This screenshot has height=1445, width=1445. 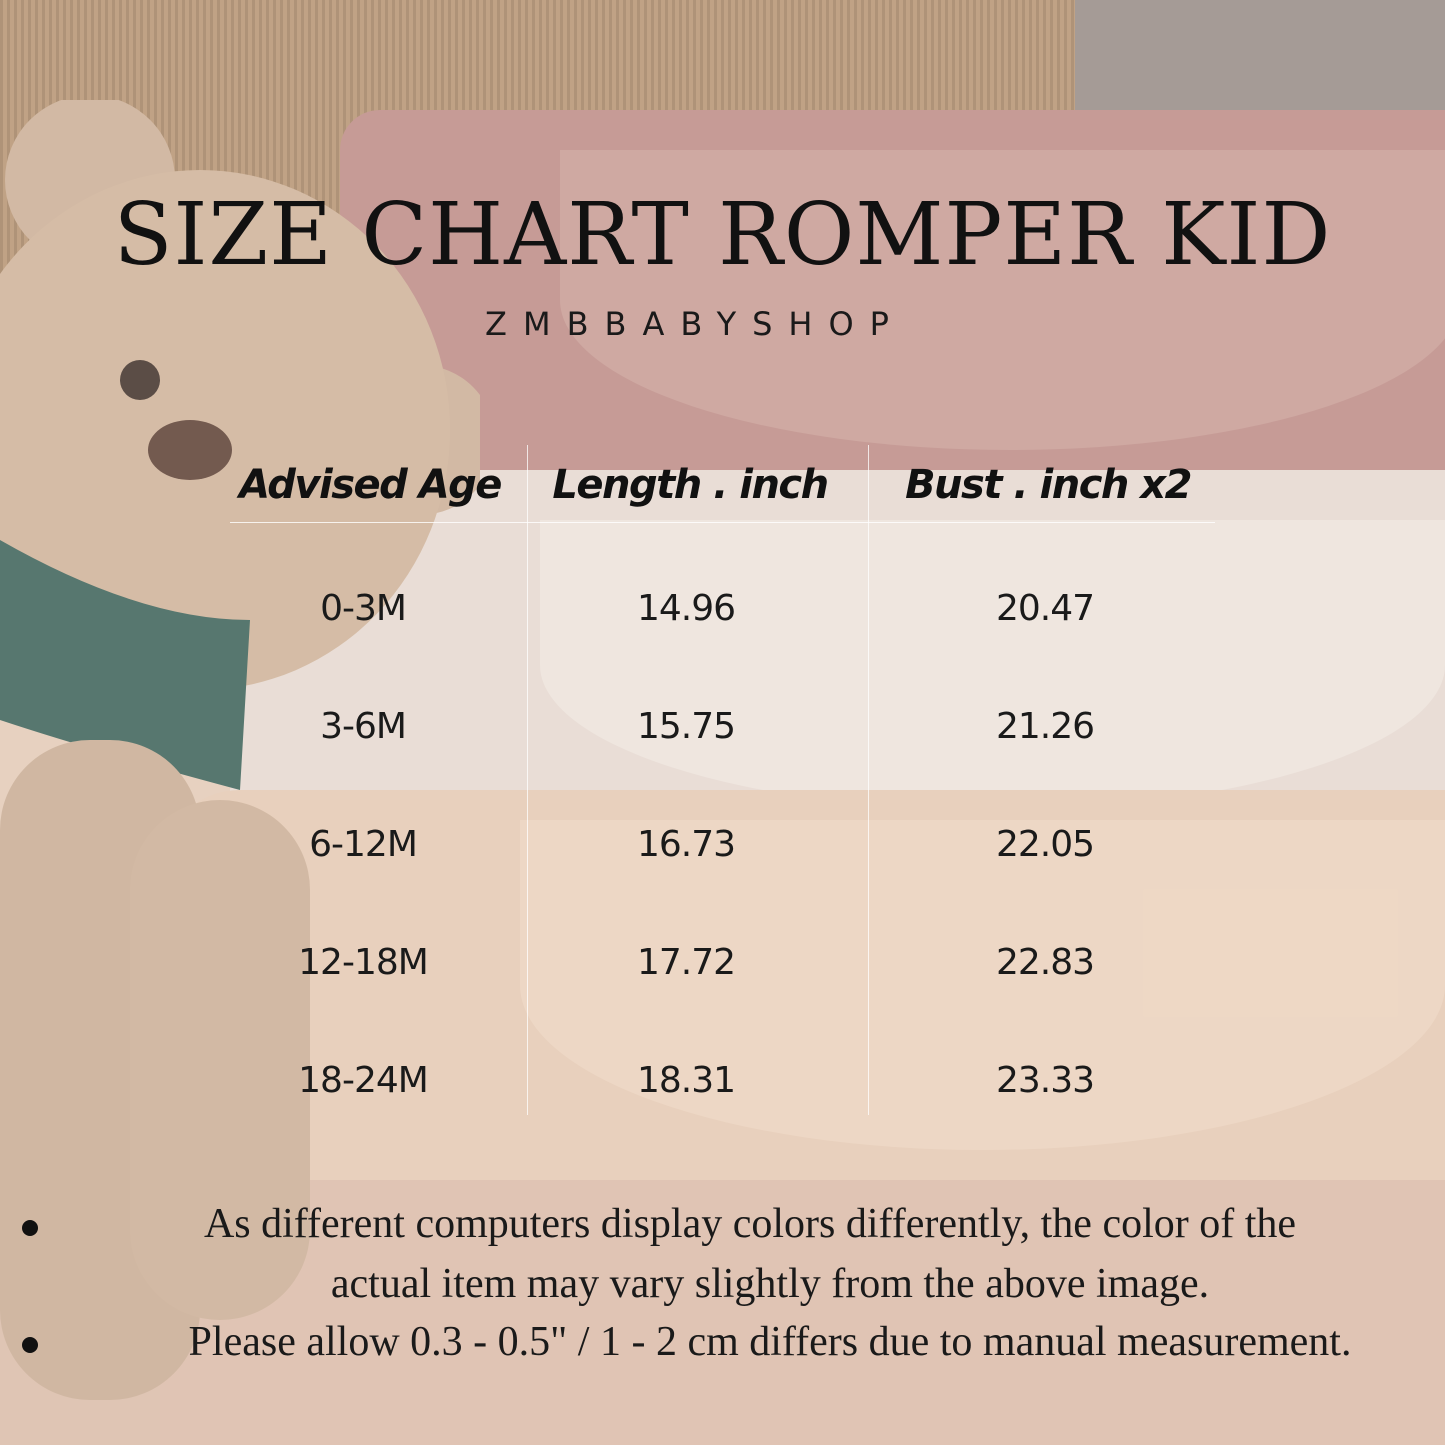 What do you see at coordinates (1045, 726) in the screenshot?
I see `cell-bust: 21.26` at bounding box center [1045, 726].